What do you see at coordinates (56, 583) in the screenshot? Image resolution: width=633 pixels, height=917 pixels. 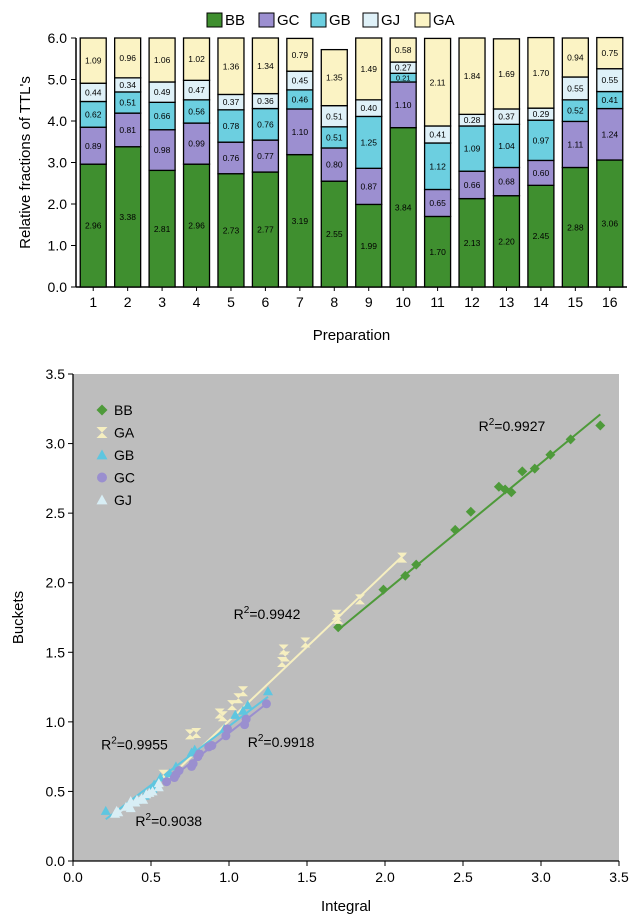 I see `y-tick-label: 2.0` at bounding box center [56, 583].